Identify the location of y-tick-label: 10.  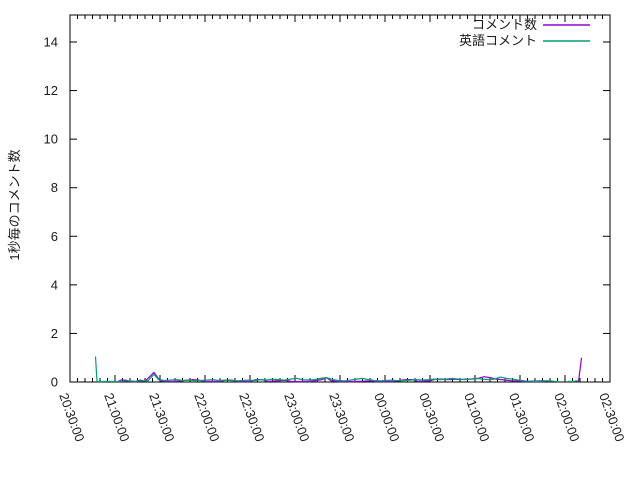
(51, 139).